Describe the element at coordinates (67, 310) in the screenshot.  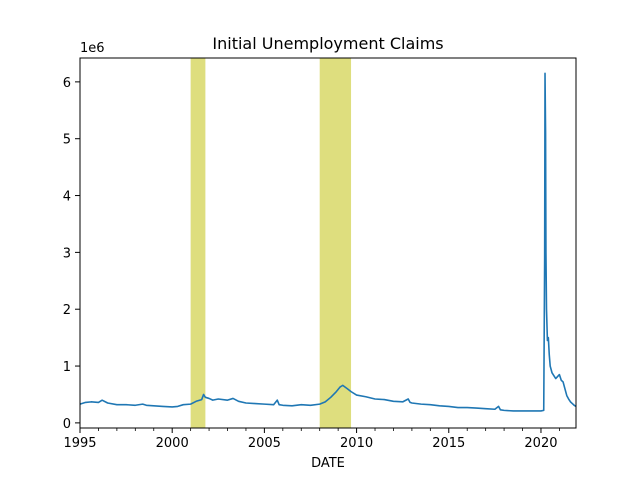
I see `y-tick-label-2: 2` at that location.